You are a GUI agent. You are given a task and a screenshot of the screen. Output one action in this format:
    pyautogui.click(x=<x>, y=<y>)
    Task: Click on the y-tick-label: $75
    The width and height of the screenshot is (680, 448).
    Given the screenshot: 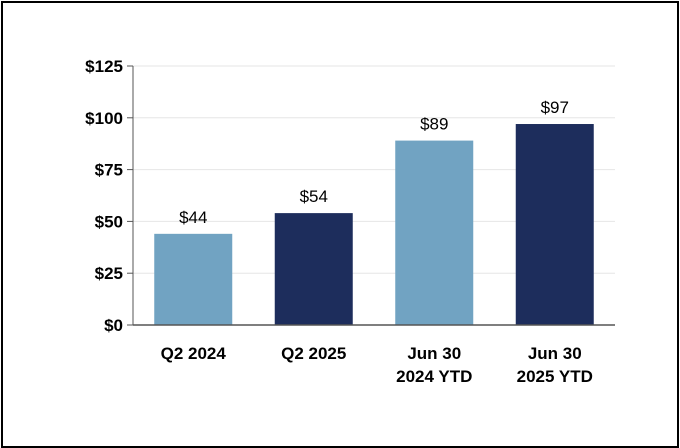 What is the action you would take?
    pyautogui.click(x=109, y=170)
    